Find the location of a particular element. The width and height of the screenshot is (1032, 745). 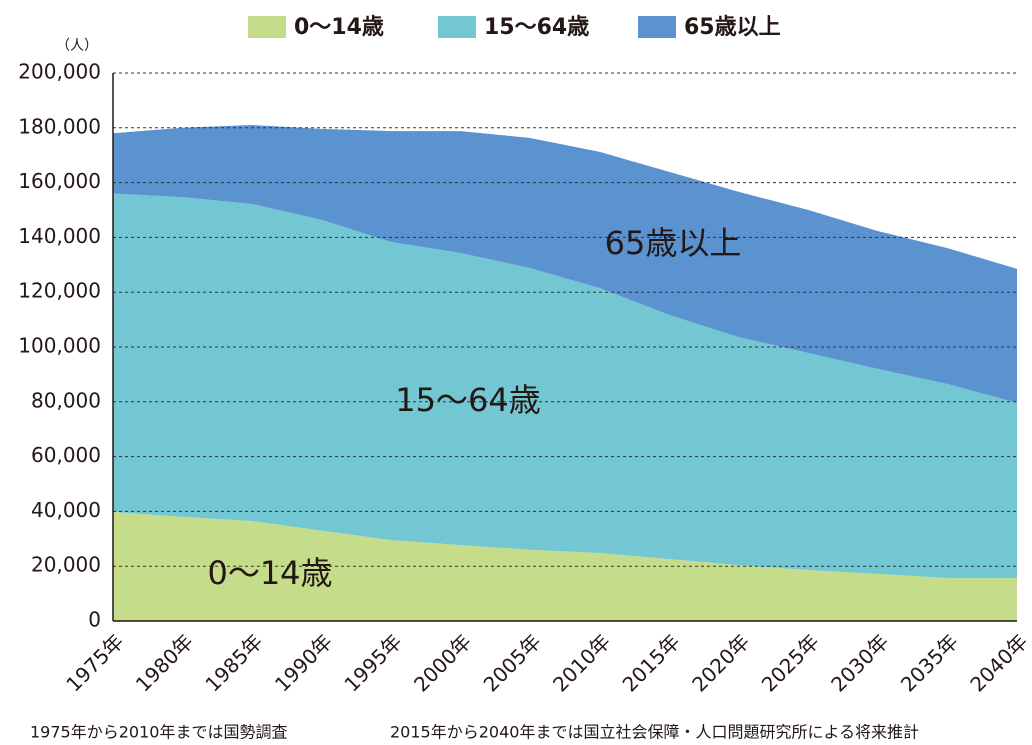

x-tick-label: 2010年 is located at coordinates (581, 662).